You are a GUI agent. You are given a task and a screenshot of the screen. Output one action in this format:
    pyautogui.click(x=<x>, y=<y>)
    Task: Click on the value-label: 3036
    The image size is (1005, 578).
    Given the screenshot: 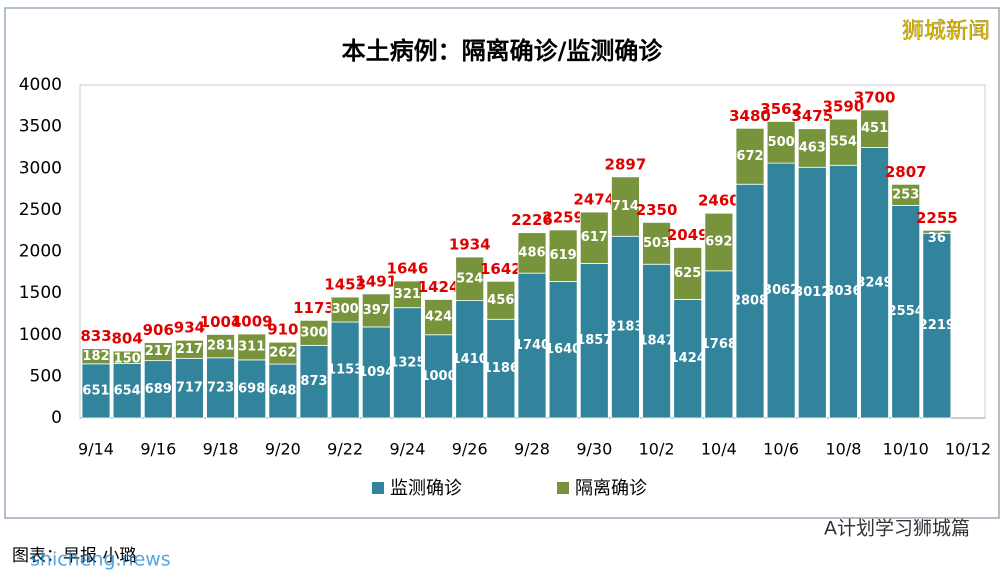 What is the action you would take?
    pyautogui.click(x=843, y=291)
    